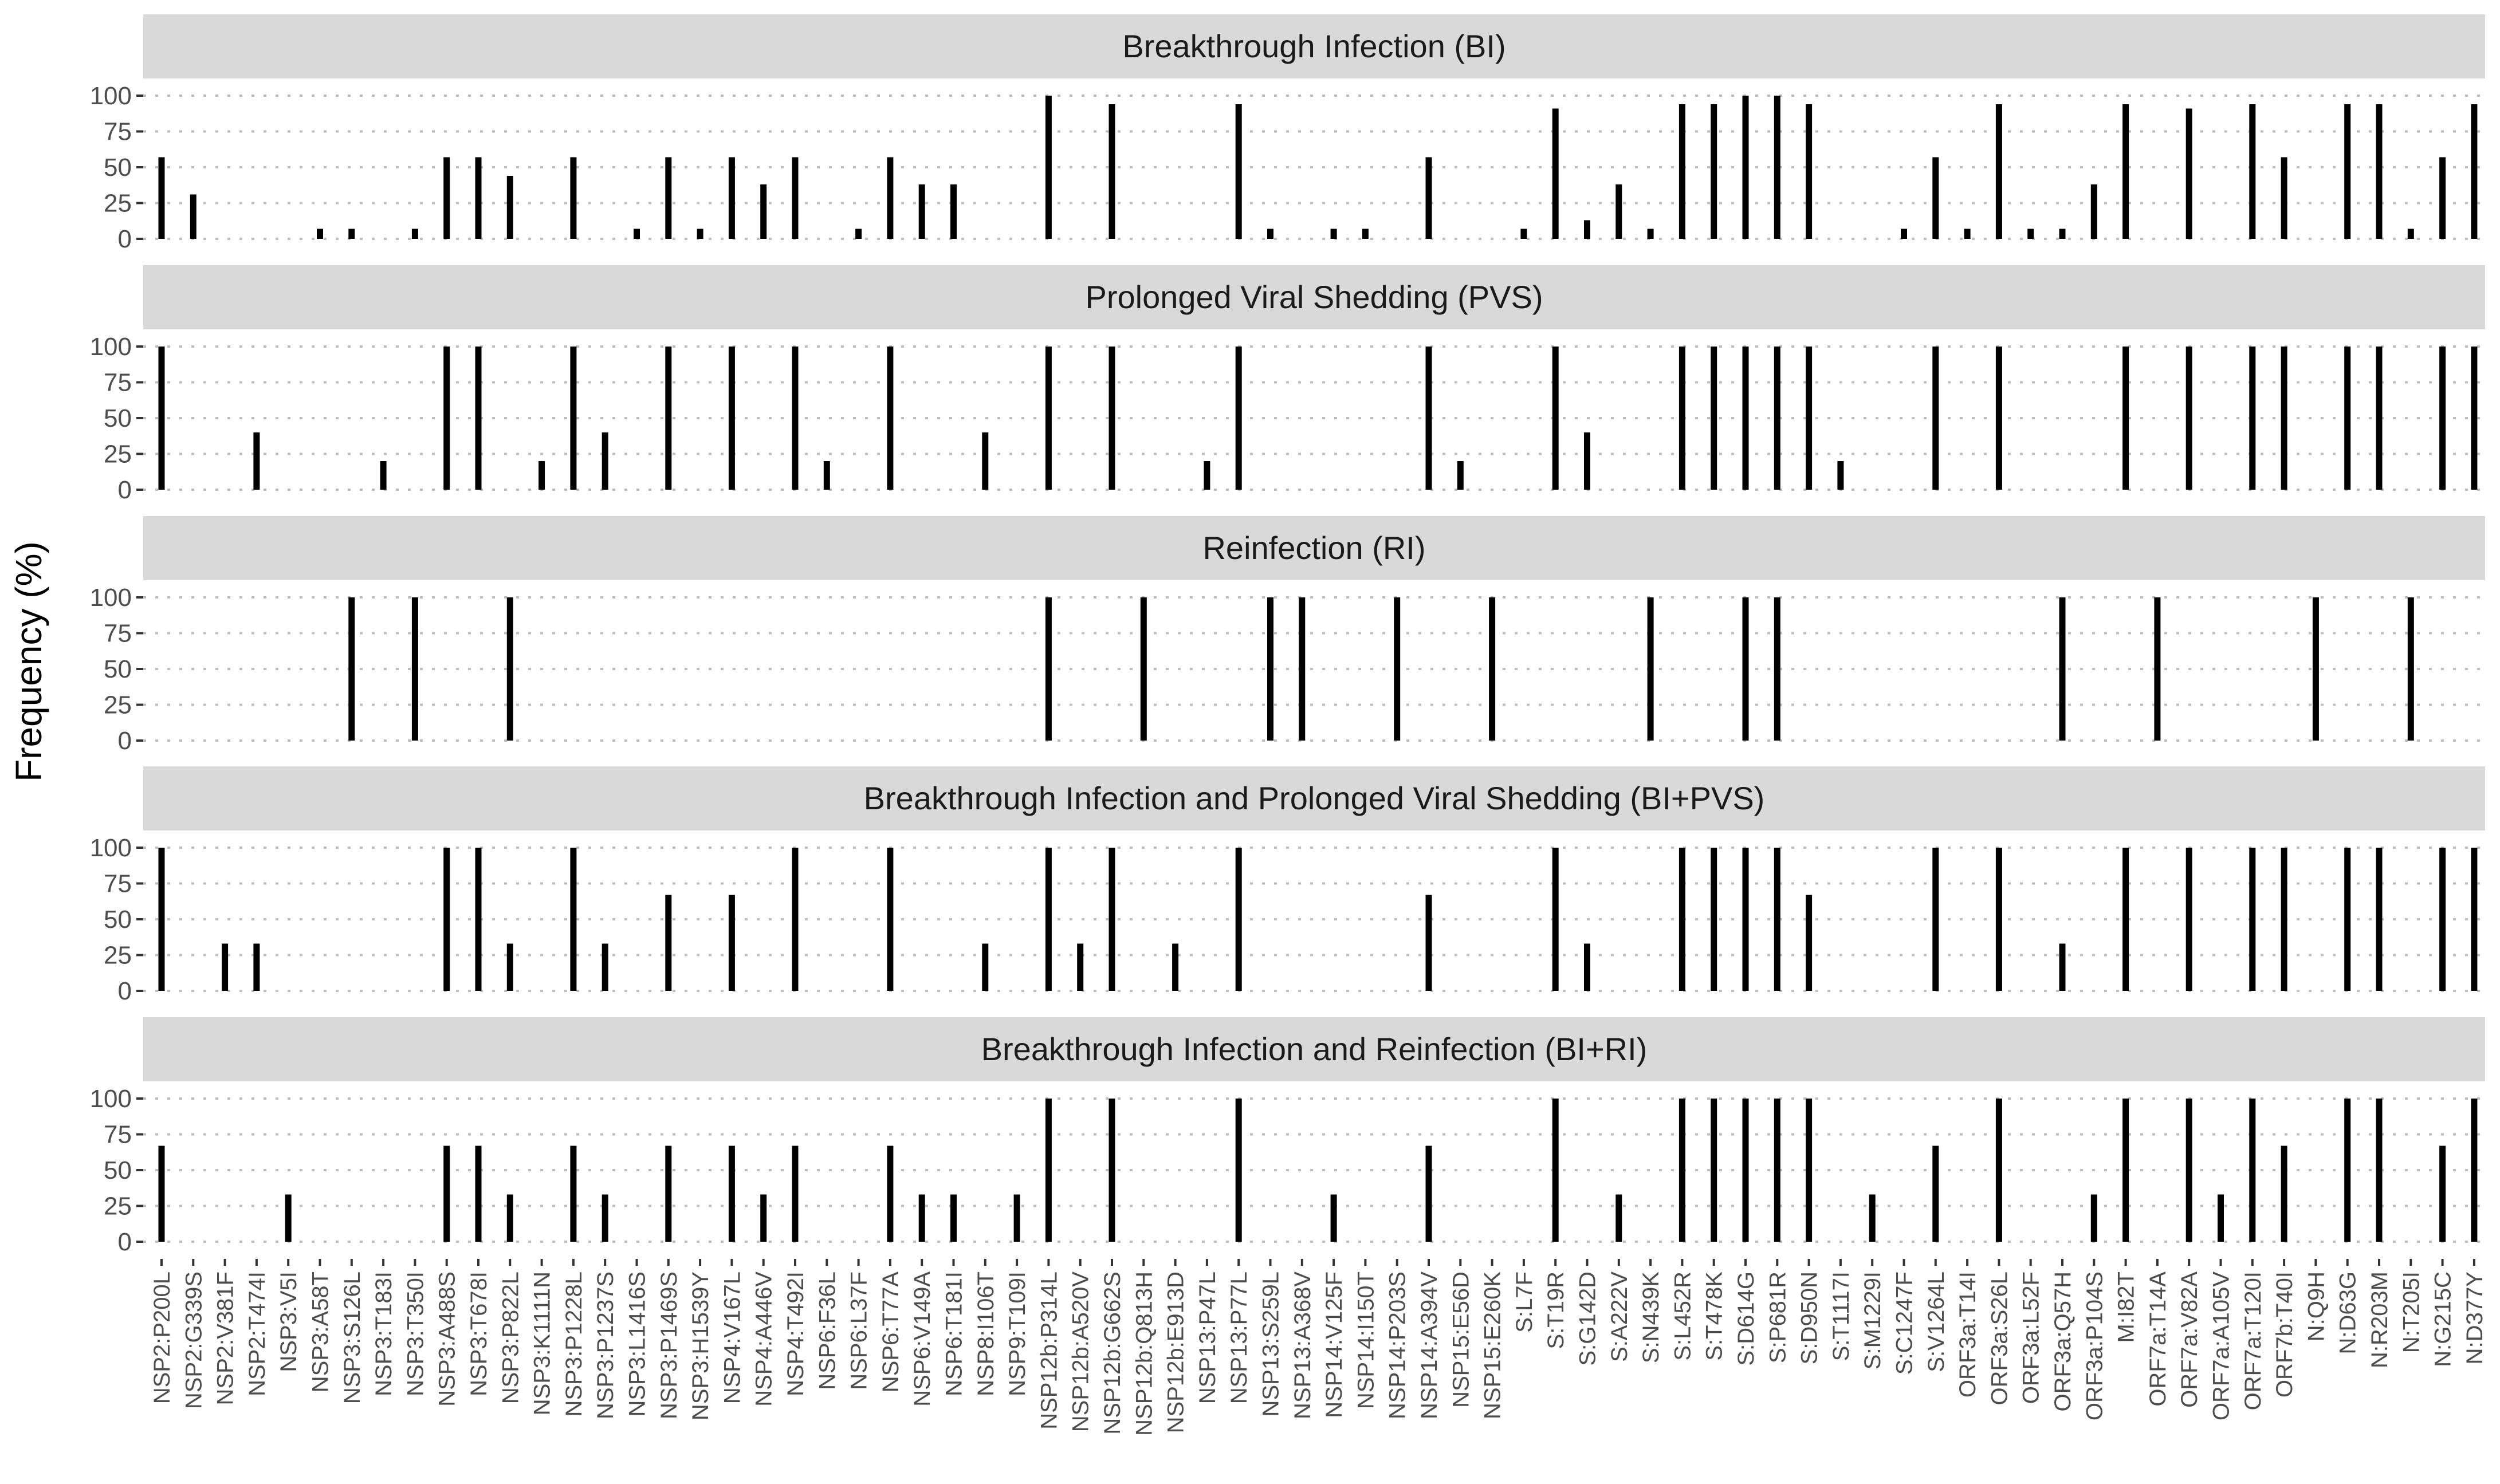 This screenshot has height=1484, width=2500. Describe the element at coordinates (2411, 1313) in the screenshot. I see `x-tick-label: N:T205I` at that location.